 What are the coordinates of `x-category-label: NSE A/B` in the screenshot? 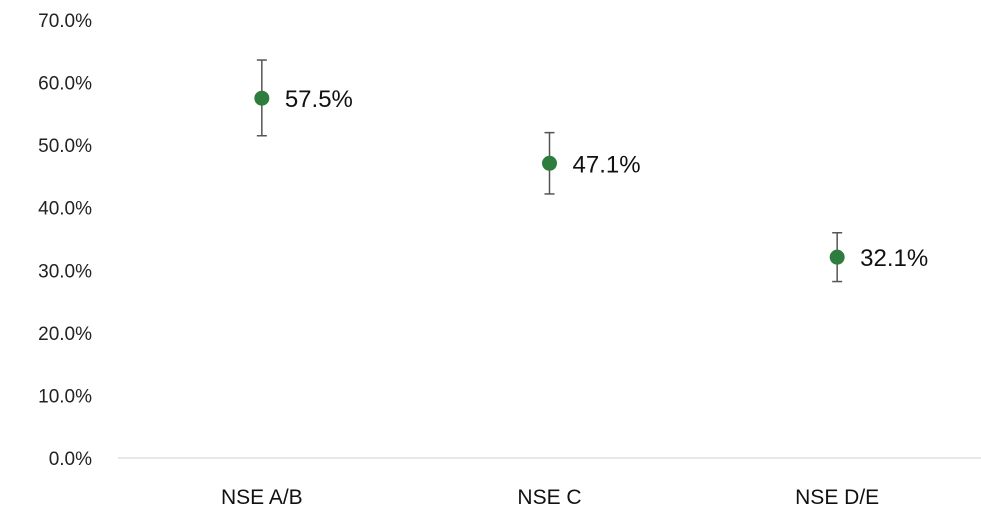 It's located at (262, 497).